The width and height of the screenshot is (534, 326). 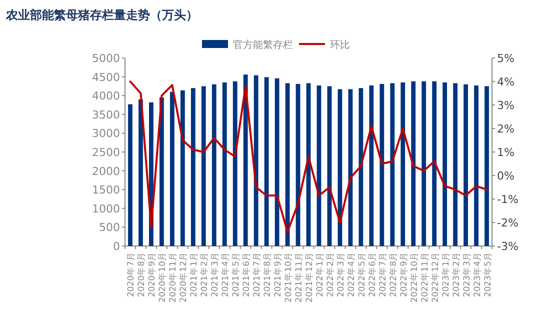 What do you see at coordinates (507, 246) in the screenshot?
I see `y2-tick-label: -3%` at bounding box center [507, 246].